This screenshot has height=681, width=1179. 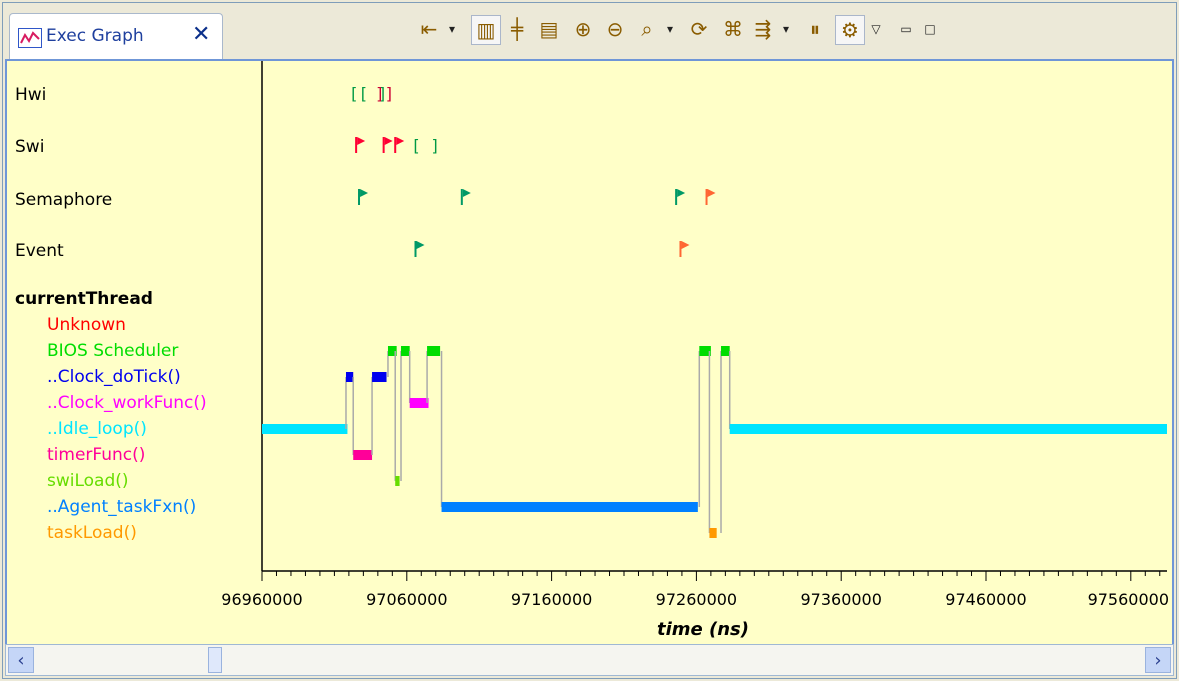 I want to click on thread-label-timerfunc: timerFunc(), so click(x=96, y=455).